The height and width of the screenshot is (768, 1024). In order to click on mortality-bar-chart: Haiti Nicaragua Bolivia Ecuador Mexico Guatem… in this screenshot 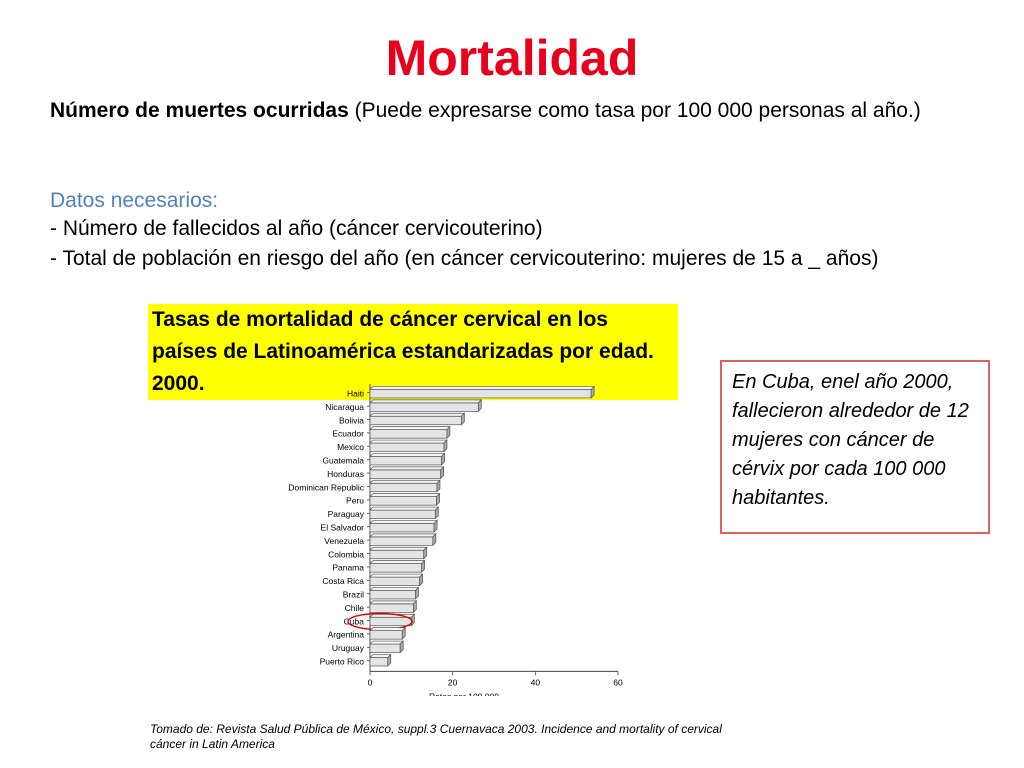, I will do `click(455, 540)`.